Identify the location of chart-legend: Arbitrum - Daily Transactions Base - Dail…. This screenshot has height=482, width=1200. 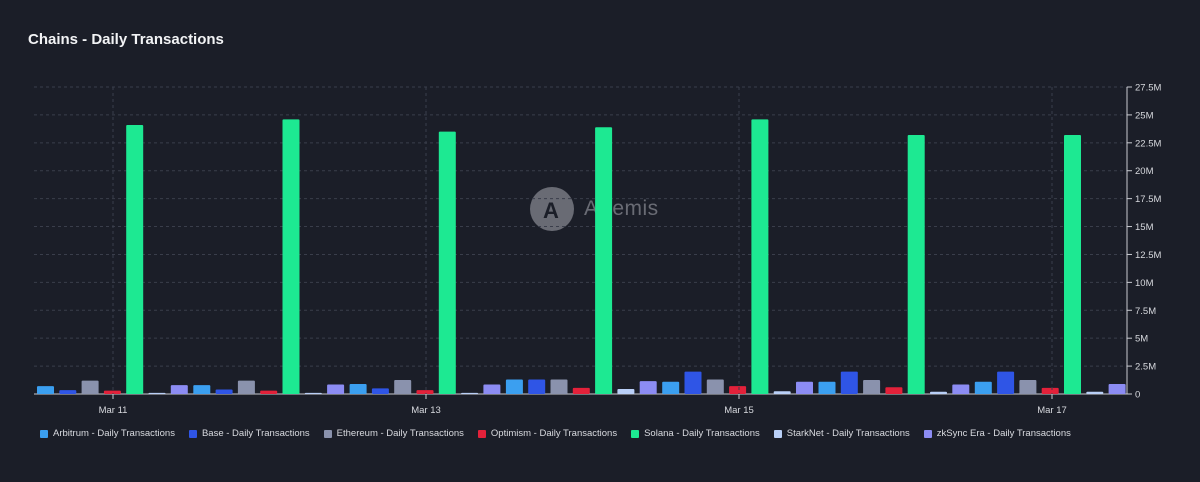
(555, 433).